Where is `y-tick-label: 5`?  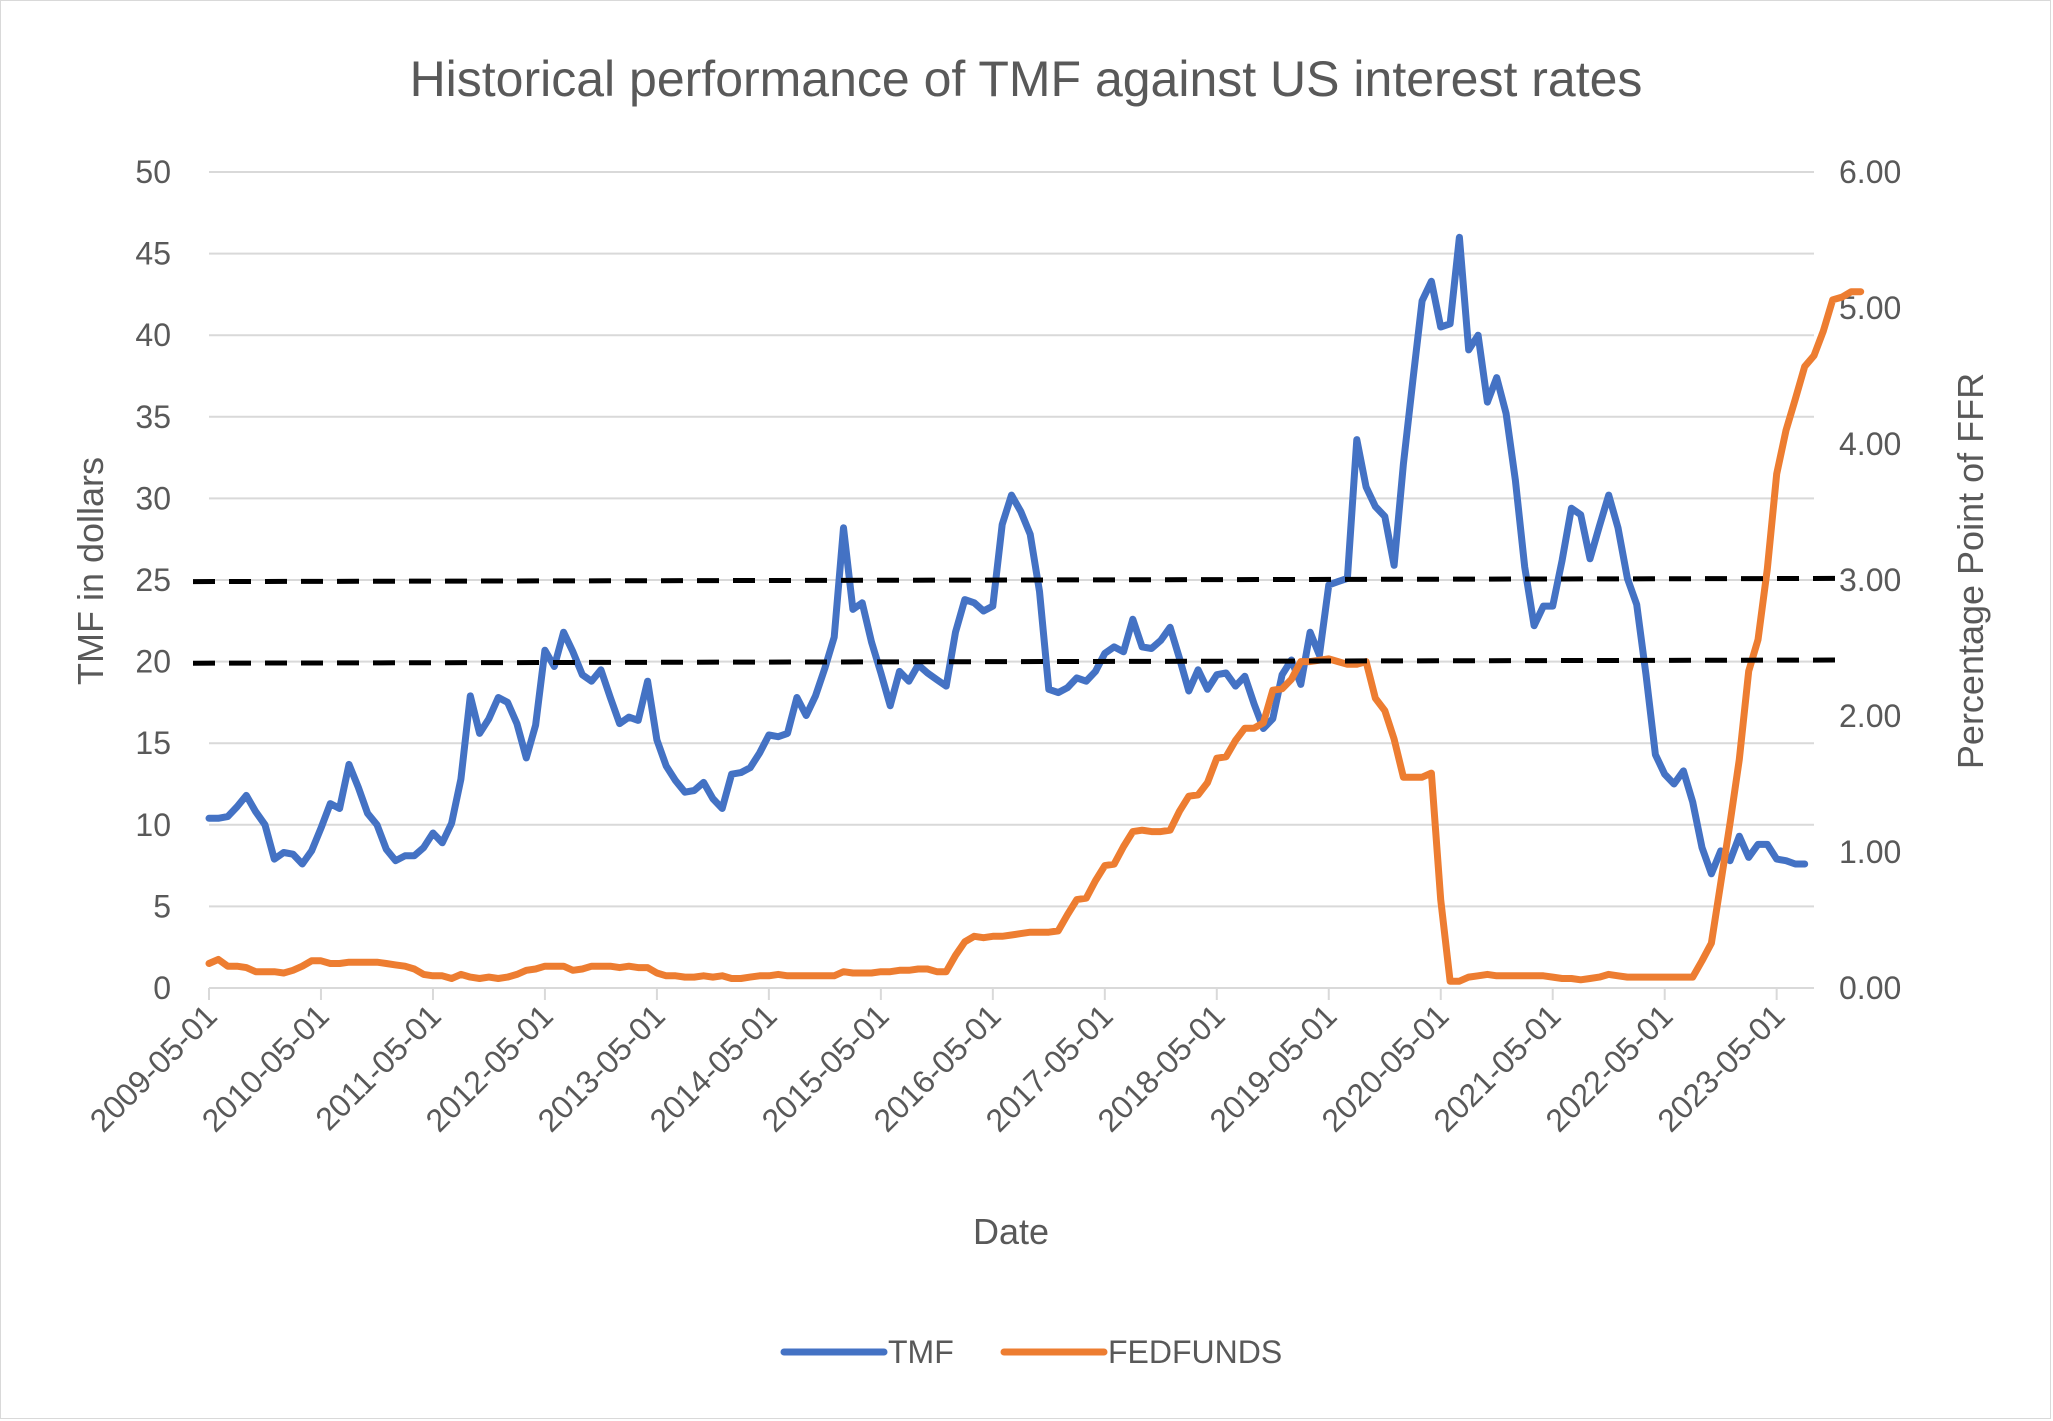
y-tick-label: 5 is located at coordinates (162, 906).